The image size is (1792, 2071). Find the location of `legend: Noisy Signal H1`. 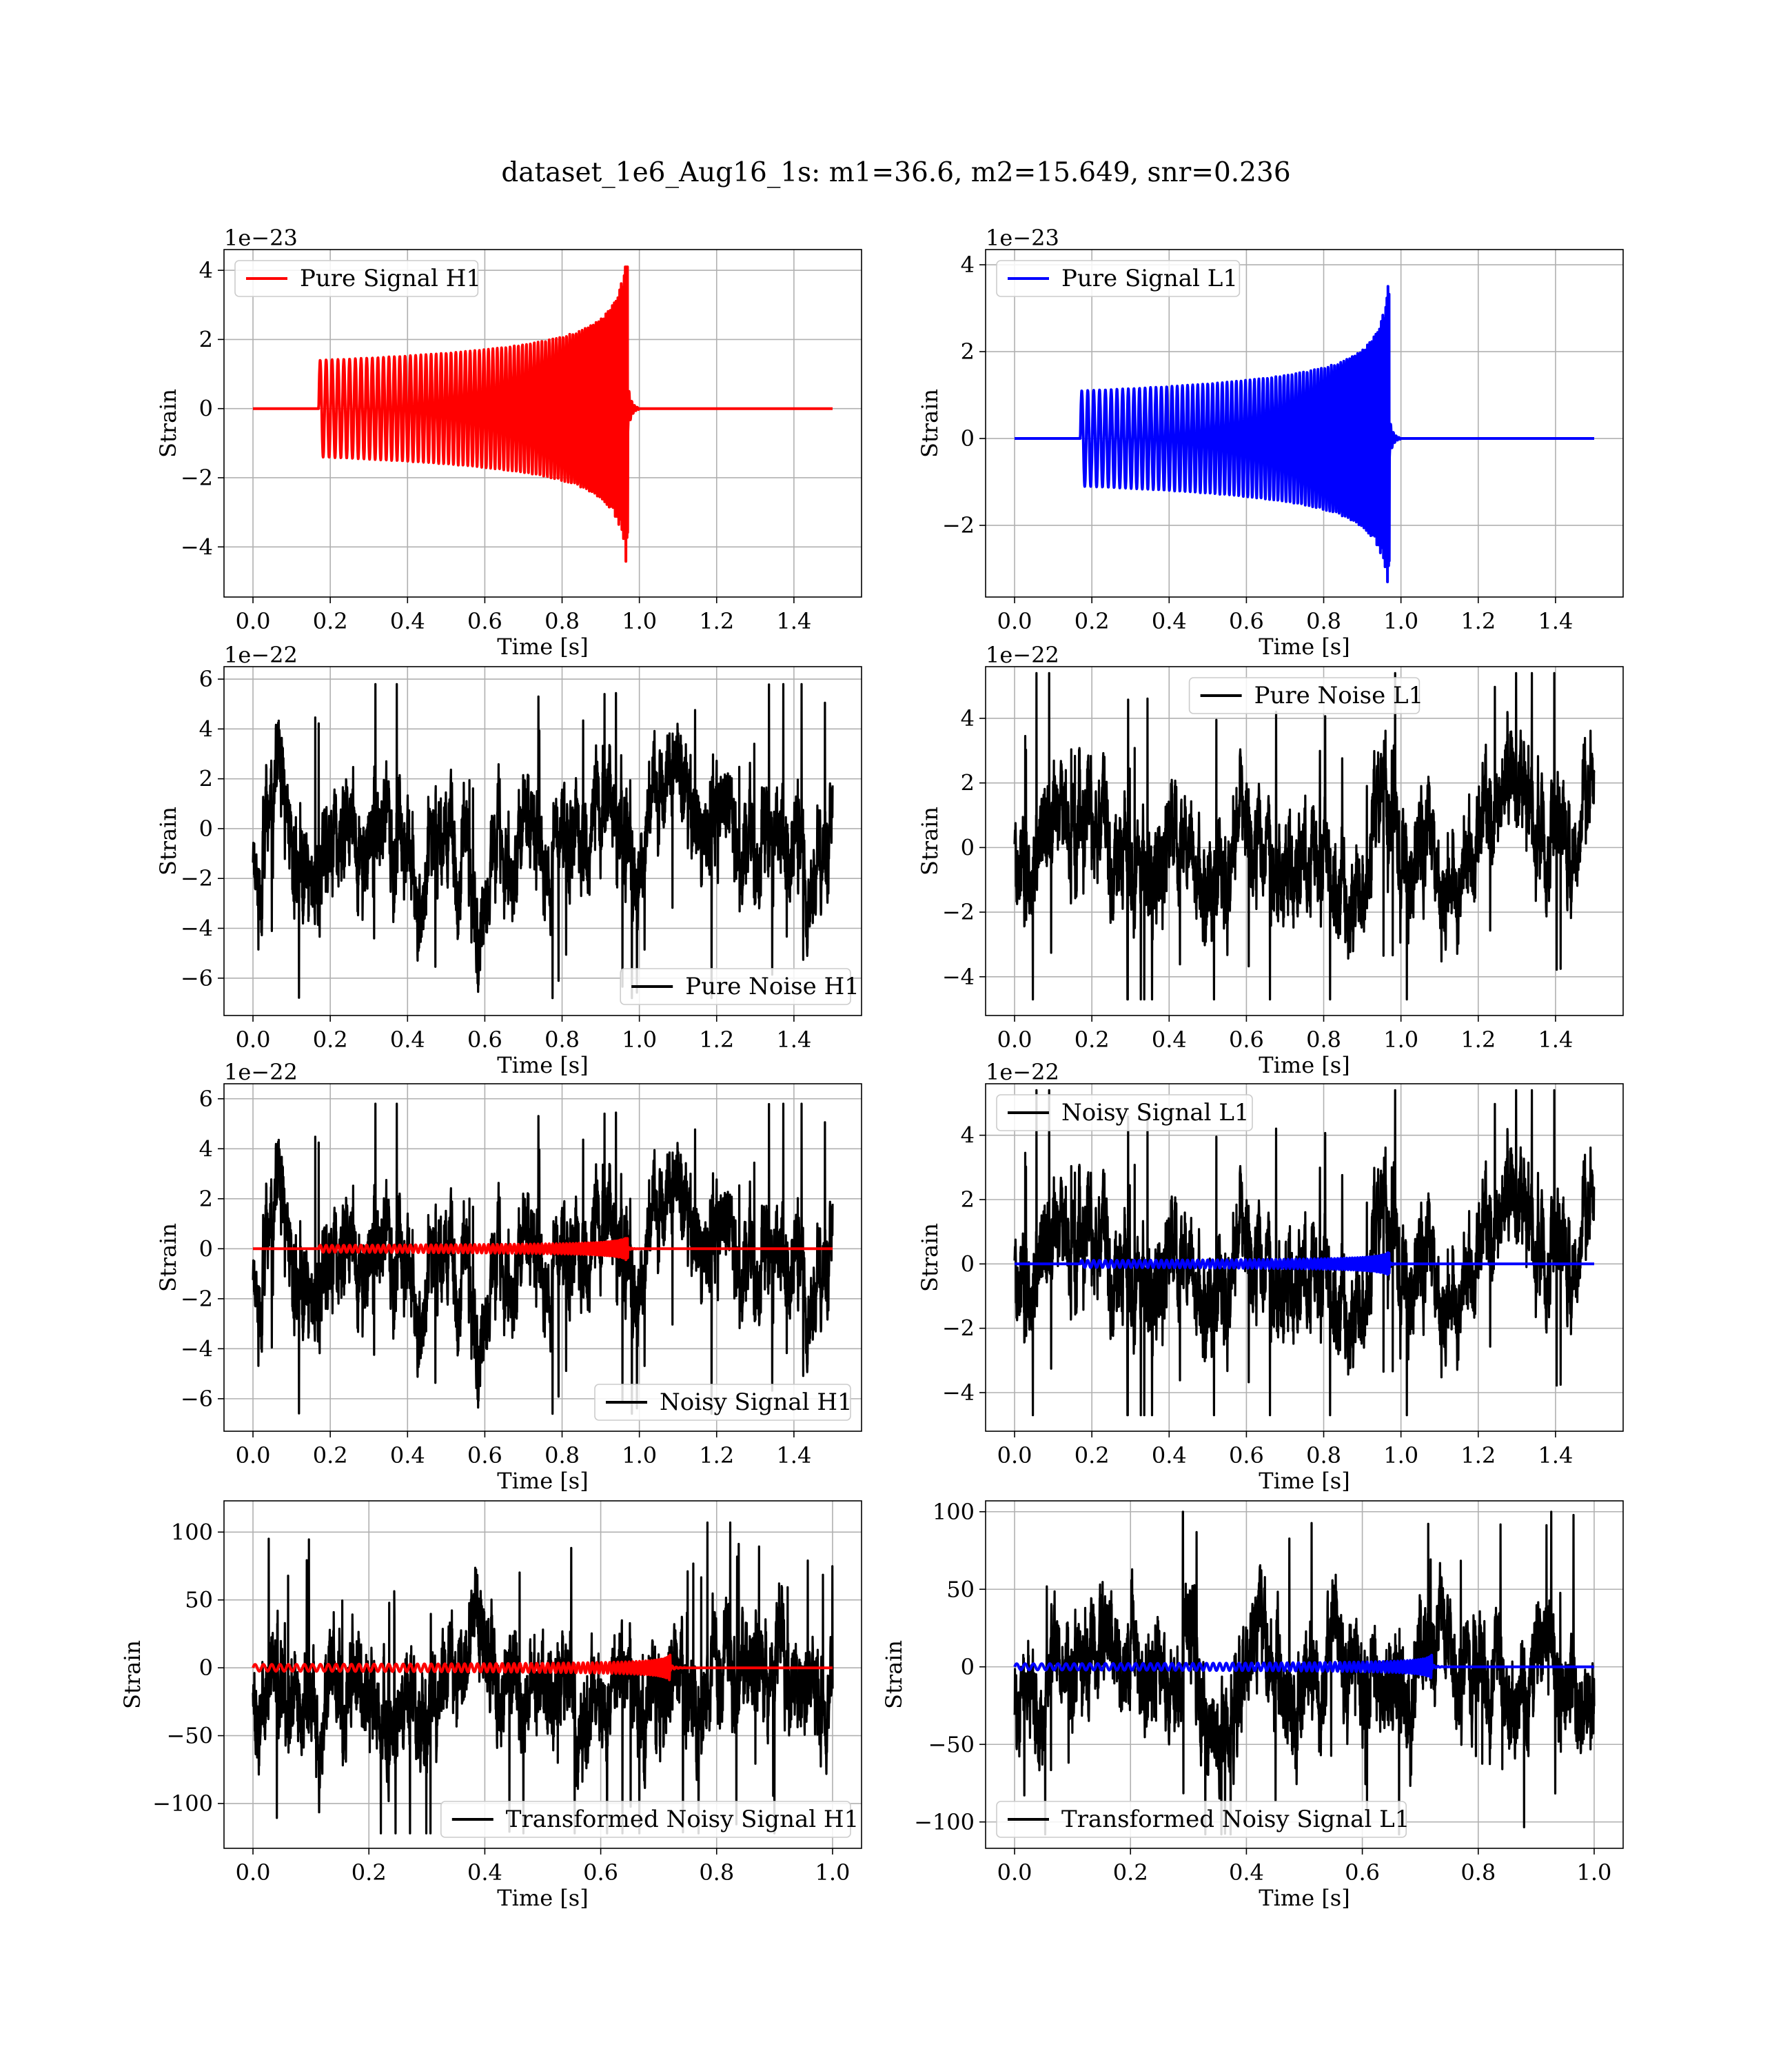

legend: Noisy Signal H1 is located at coordinates (723, 1402).